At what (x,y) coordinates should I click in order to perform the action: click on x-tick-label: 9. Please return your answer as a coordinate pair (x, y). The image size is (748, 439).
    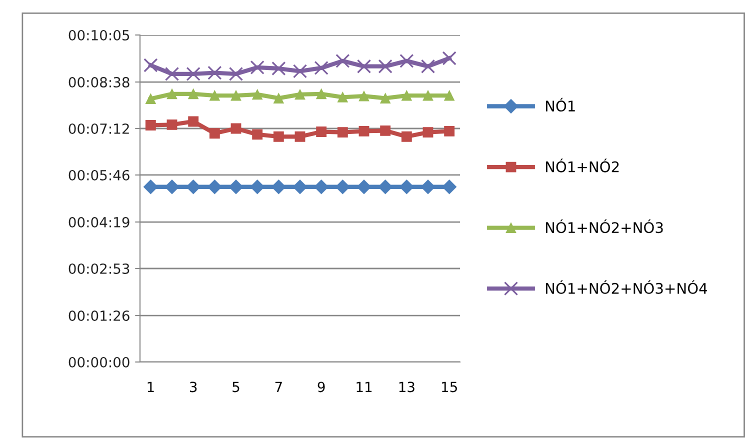
    Looking at the image, I should click on (321, 387).